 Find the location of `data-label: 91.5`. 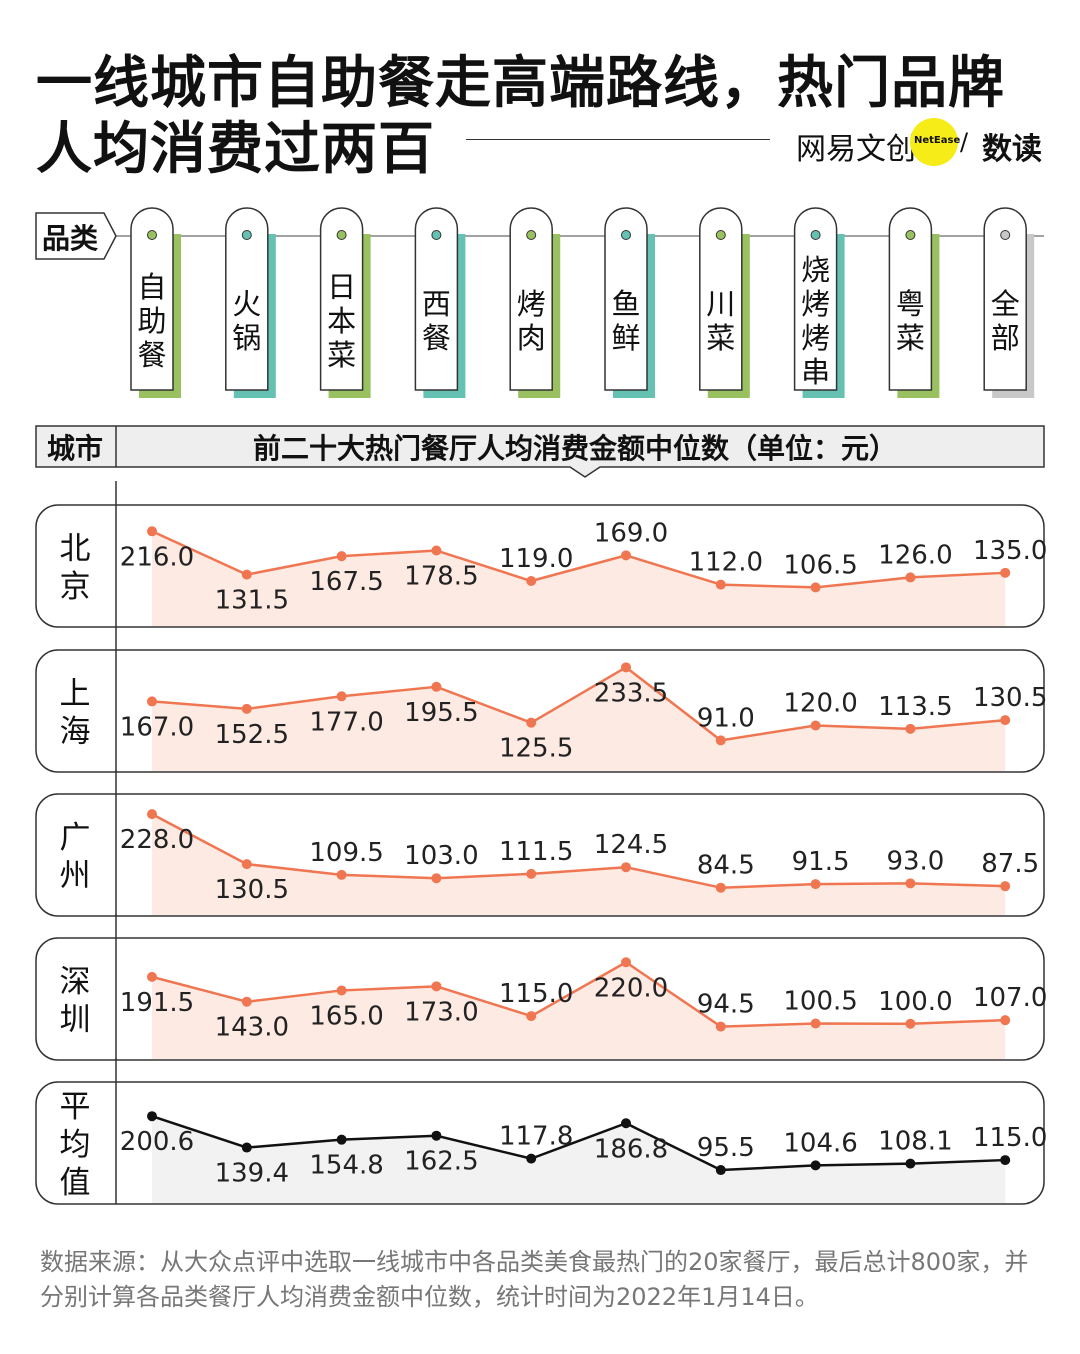

data-label: 91.5 is located at coordinates (821, 862).